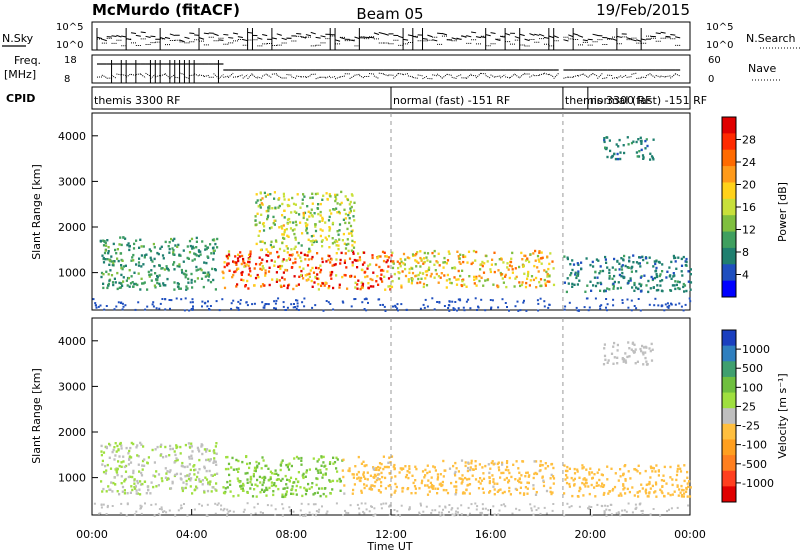 This screenshot has height=554, width=800. I want to click on cpid-segment-label: normal (fast) -151 RF, so click(451, 100).